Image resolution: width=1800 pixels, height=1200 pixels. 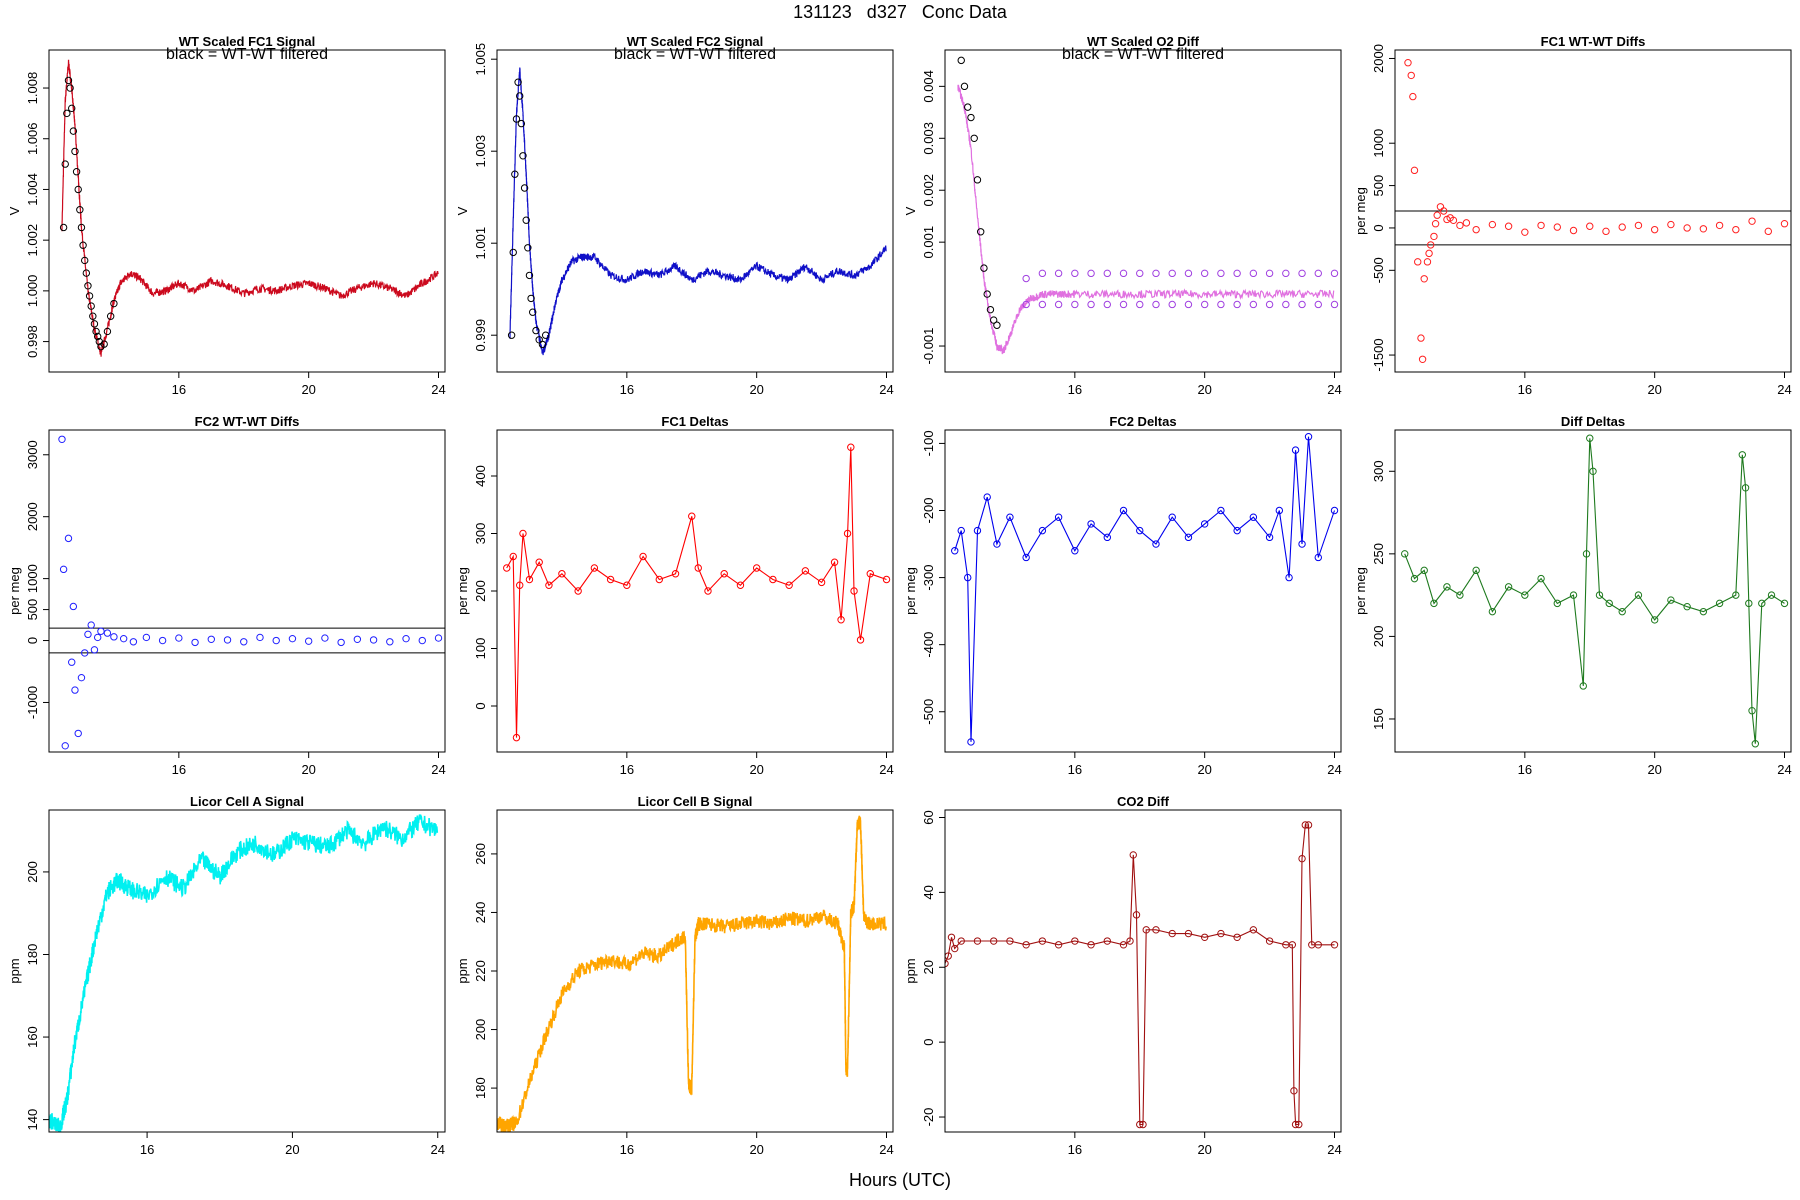 I want to click on y-tick-label: 400, so click(x=480, y=476).